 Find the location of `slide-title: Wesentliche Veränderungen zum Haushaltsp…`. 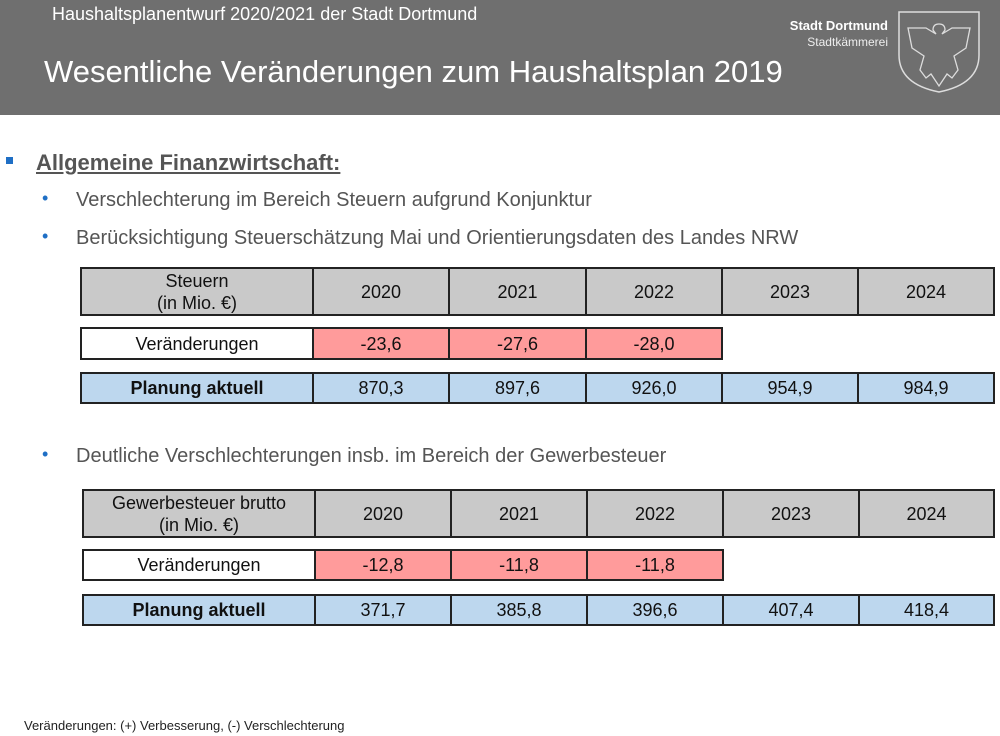

slide-title: Wesentliche Veränderungen zum Haushaltsp… is located at coordinates (413, 71).